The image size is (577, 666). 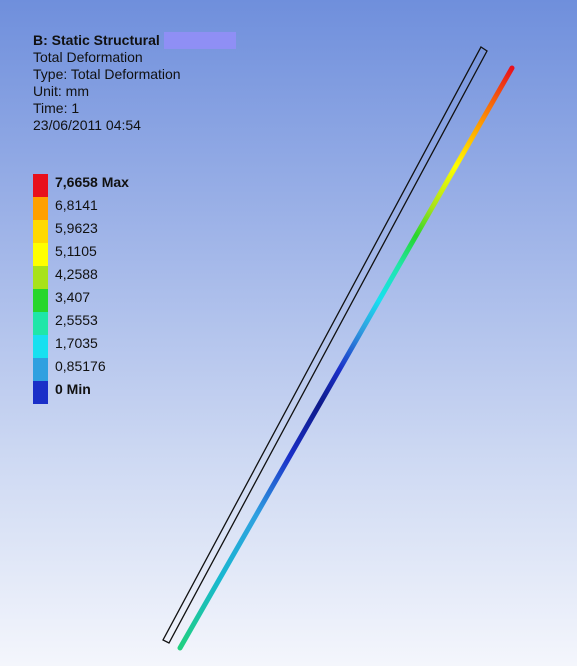 What do you see at coordinates (76, 228) in the screenshot?
I see `legend-label: 5,9623` at bounding box center [76, 228].